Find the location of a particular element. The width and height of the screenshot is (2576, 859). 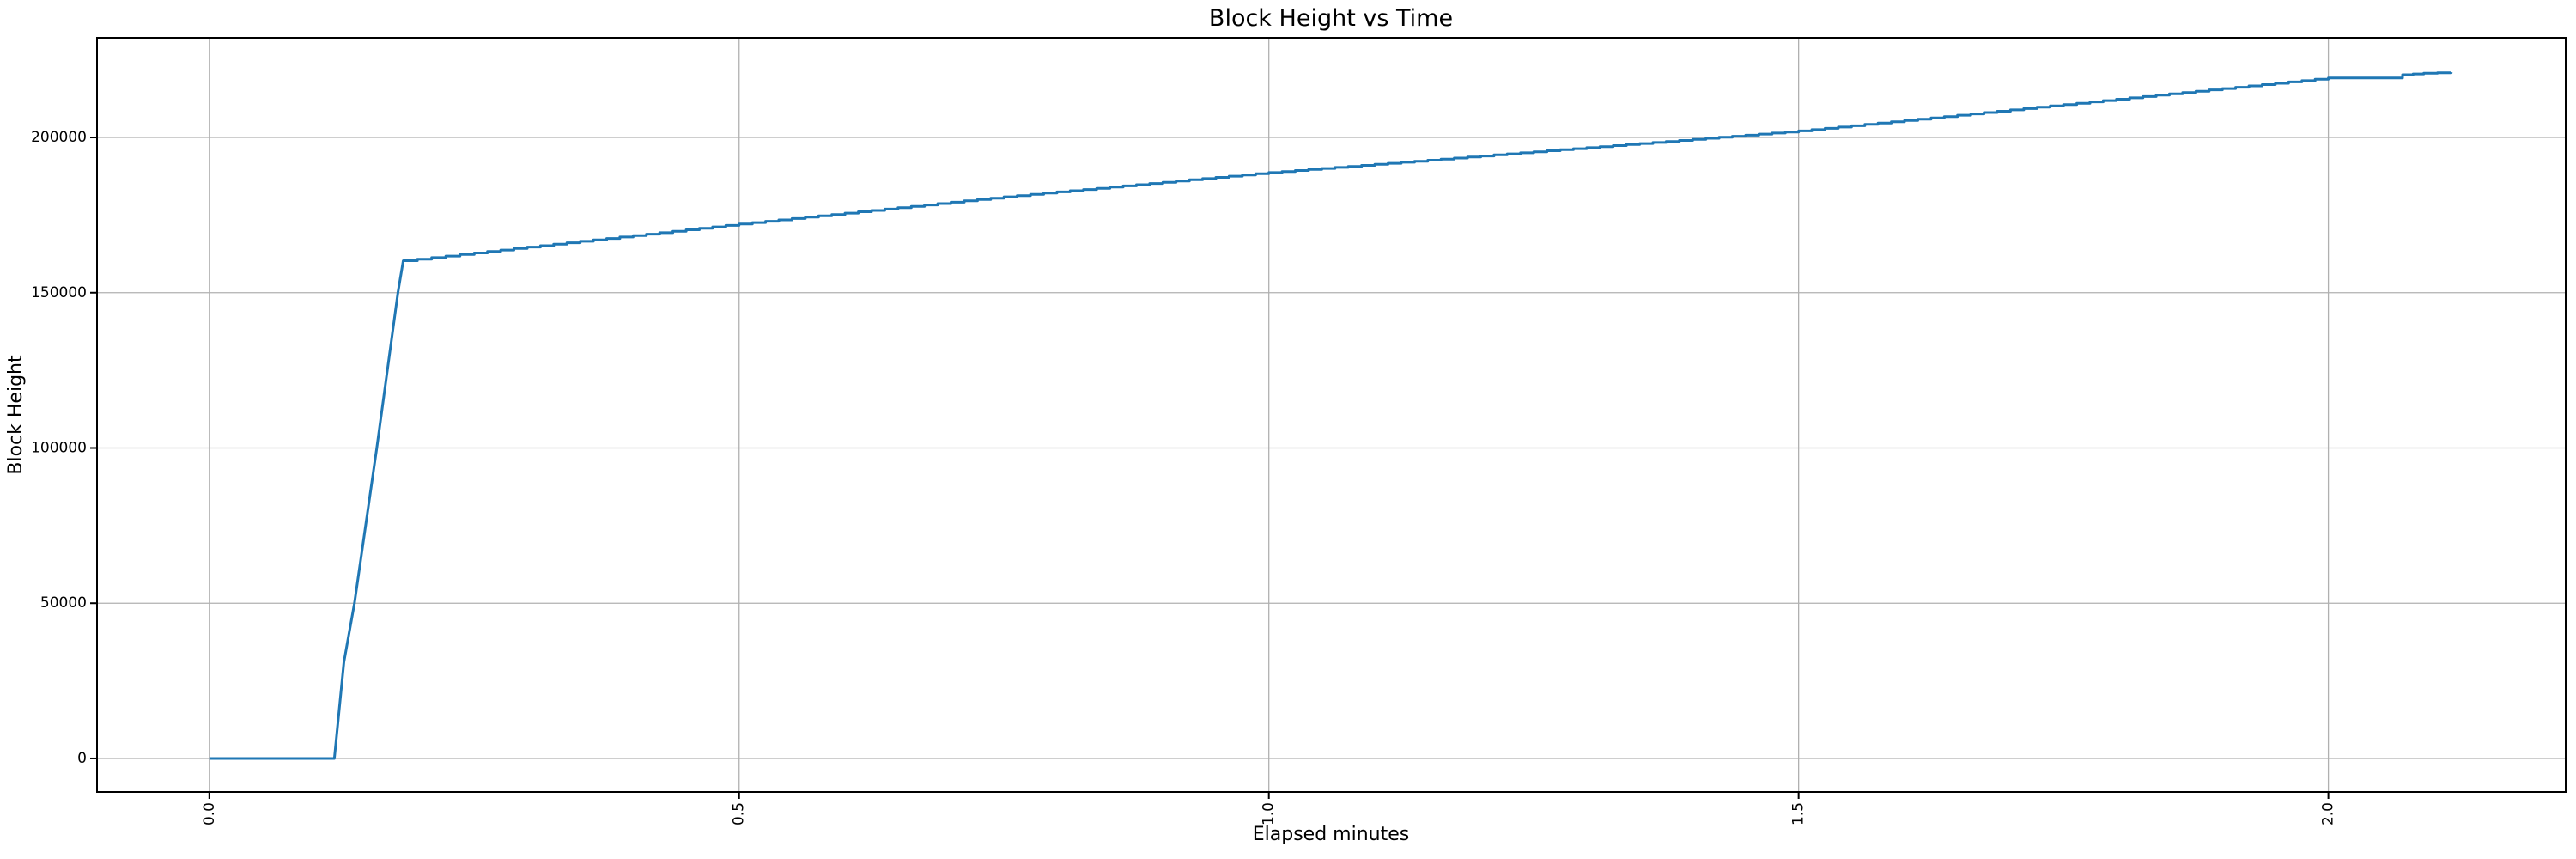

x-tick-label: 2.0 is located at coordinates (2328, 814).